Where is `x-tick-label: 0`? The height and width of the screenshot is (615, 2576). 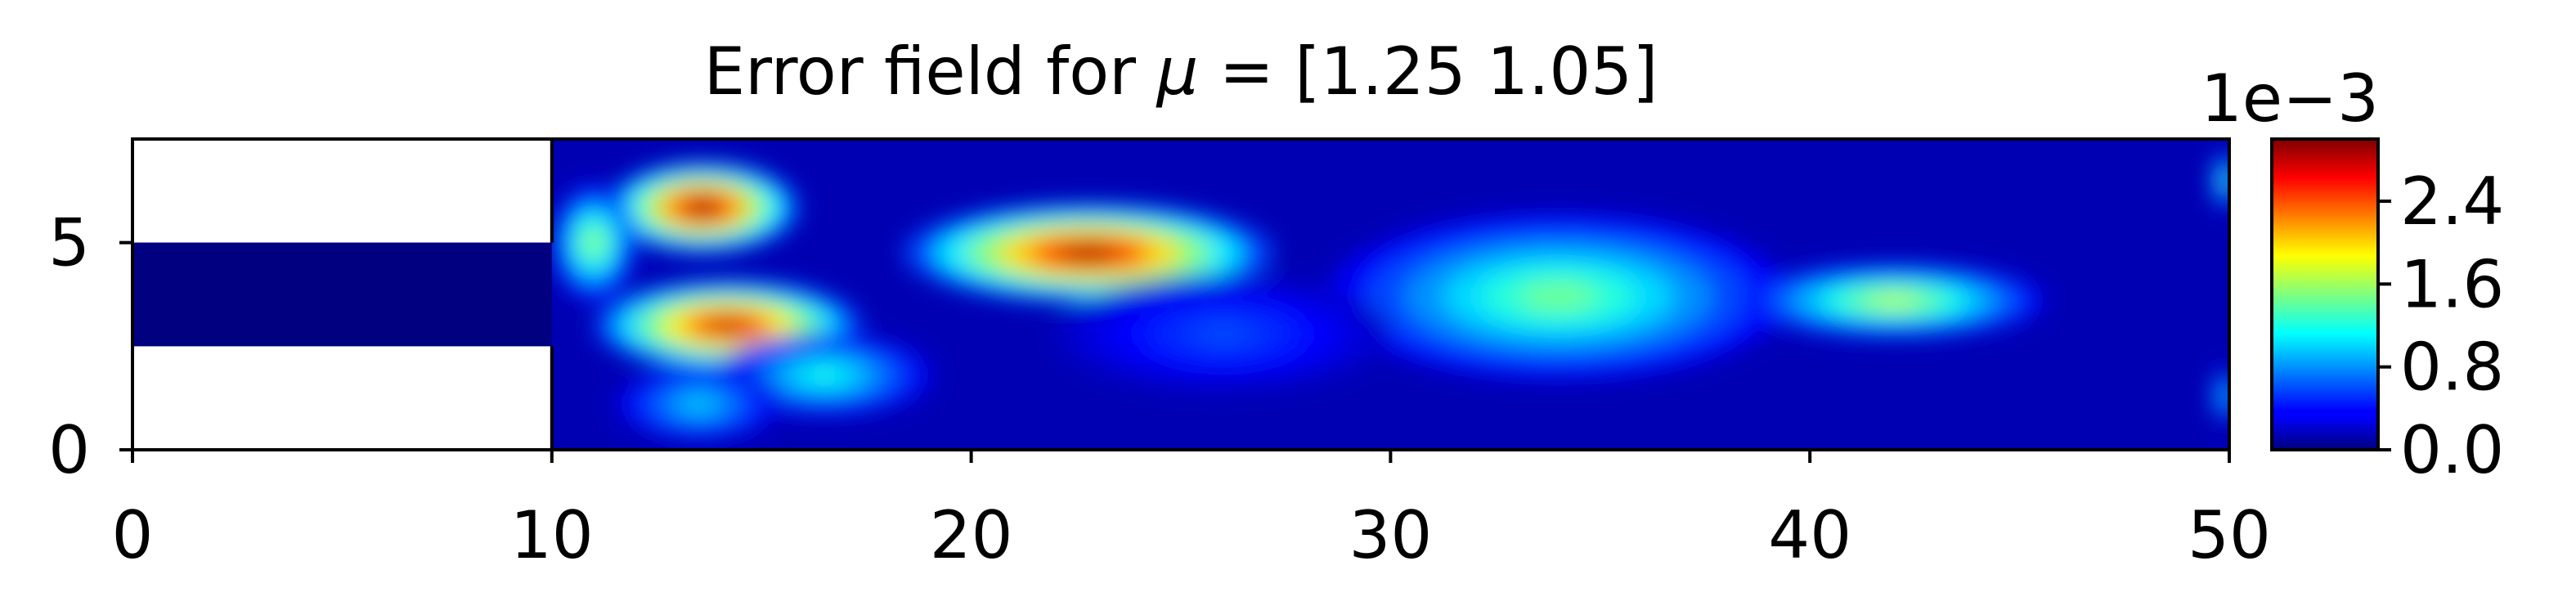
x-tick-label: 0 is located at coordinates (133, 535).